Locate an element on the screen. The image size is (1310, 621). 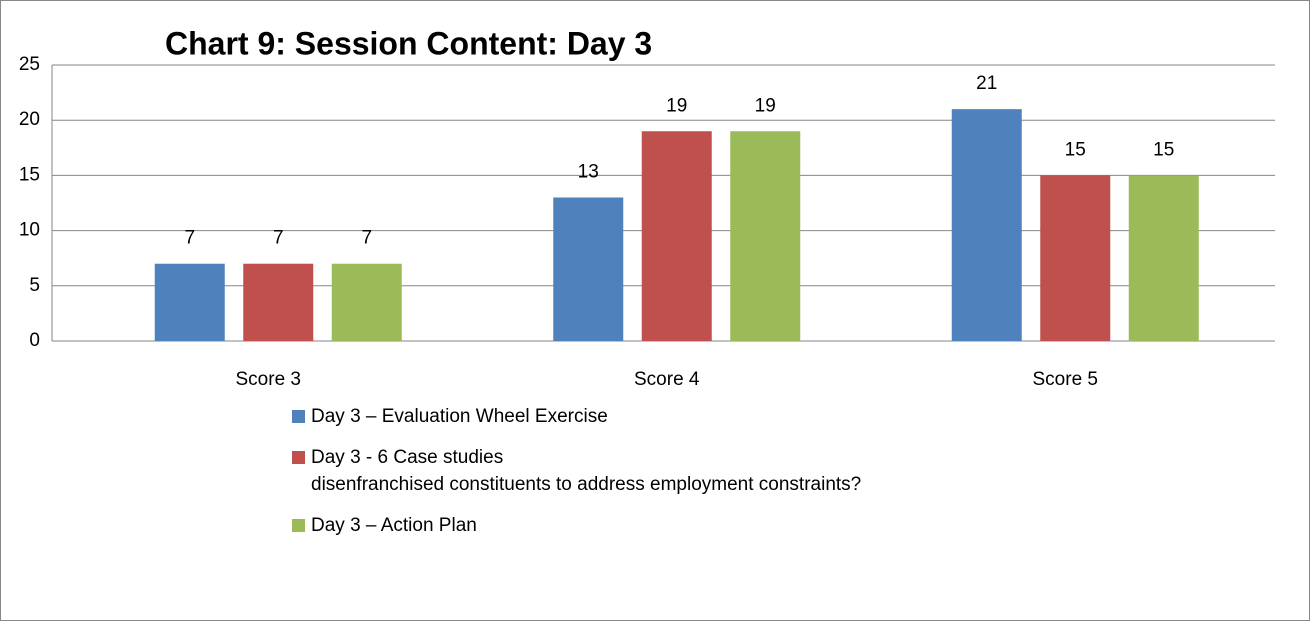
legend-entry: Day 3 – Evaluation Wheel Exercise is located at coordinates (576, 417).